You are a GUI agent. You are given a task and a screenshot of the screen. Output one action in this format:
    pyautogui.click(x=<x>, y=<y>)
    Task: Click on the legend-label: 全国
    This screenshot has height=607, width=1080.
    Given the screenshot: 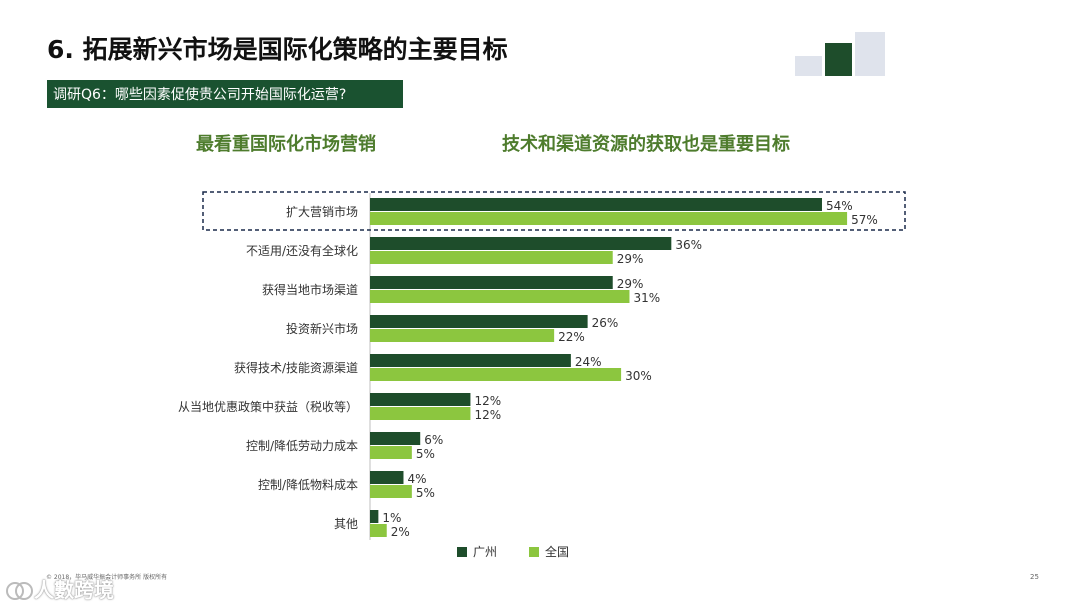 What is the action you would take?
    pyautogui.click(x=557, y=551)
    